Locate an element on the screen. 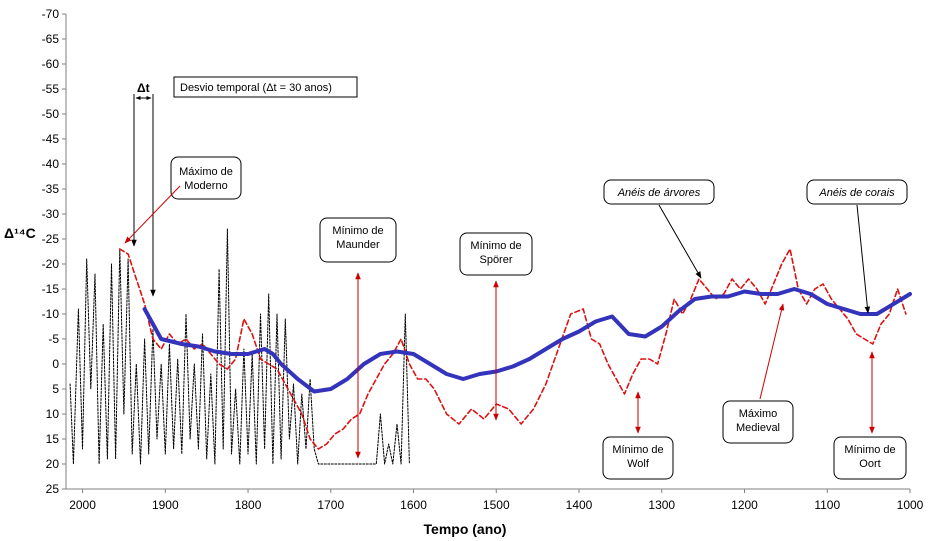  y-tick-label: -25 is located at coordinates (51, 239).